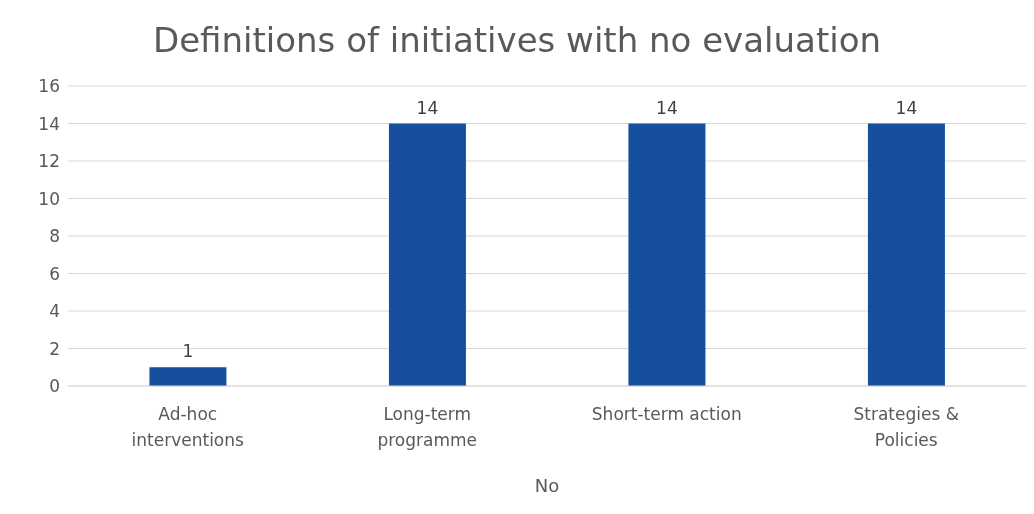 The image size is (1034, 514). I want to click on y-tick-label: 4, so click(54, 311).